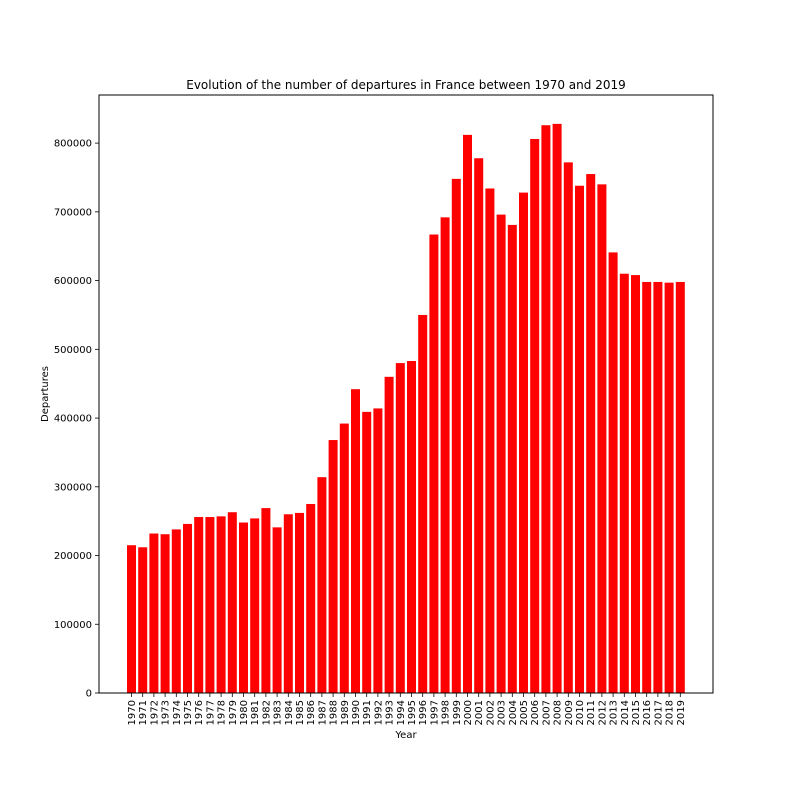 This screenshot has width=792, height=792. What do you see at coordinates (344, 558) in the screenshot?
I see `bar-1989` at bounding box center [344, 558].